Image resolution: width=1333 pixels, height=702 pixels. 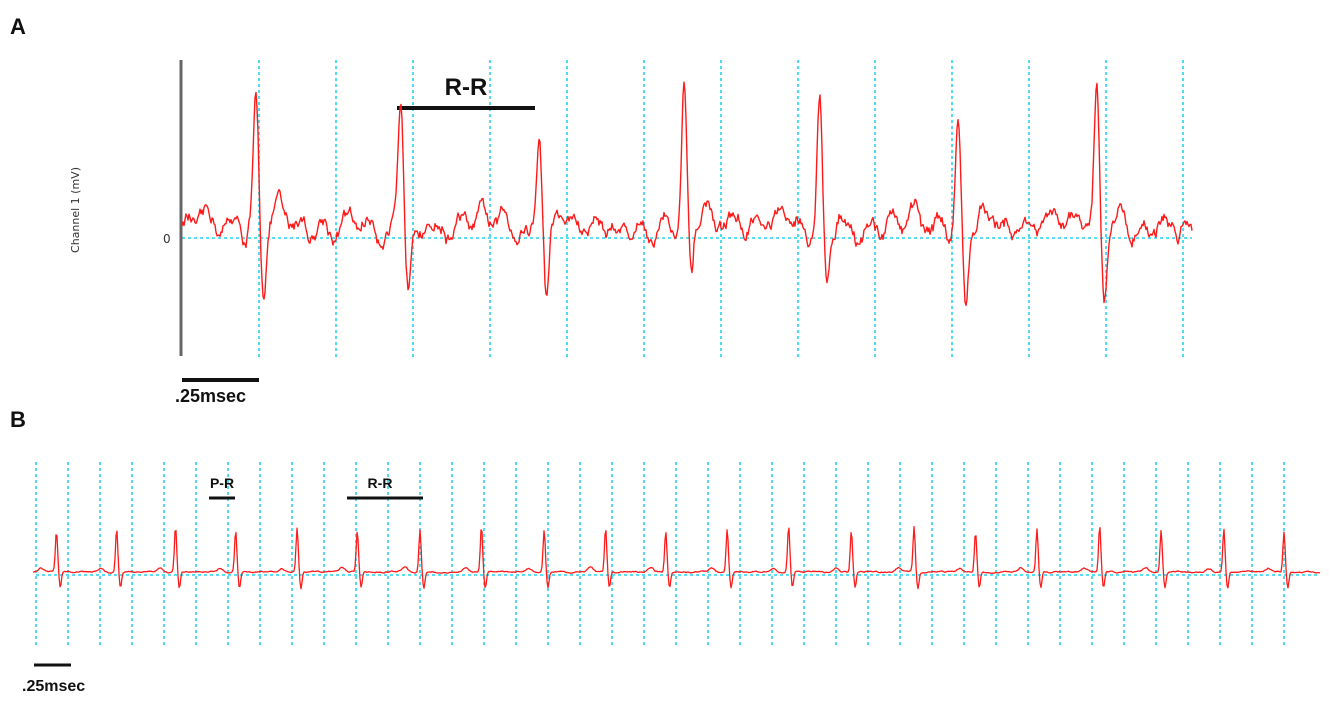 What do you see at coordinates (75, 210) in the screenshot?
I see `panel-a-y-axis-label: Channel 1 (mV)` at bounding box center [75, 210].